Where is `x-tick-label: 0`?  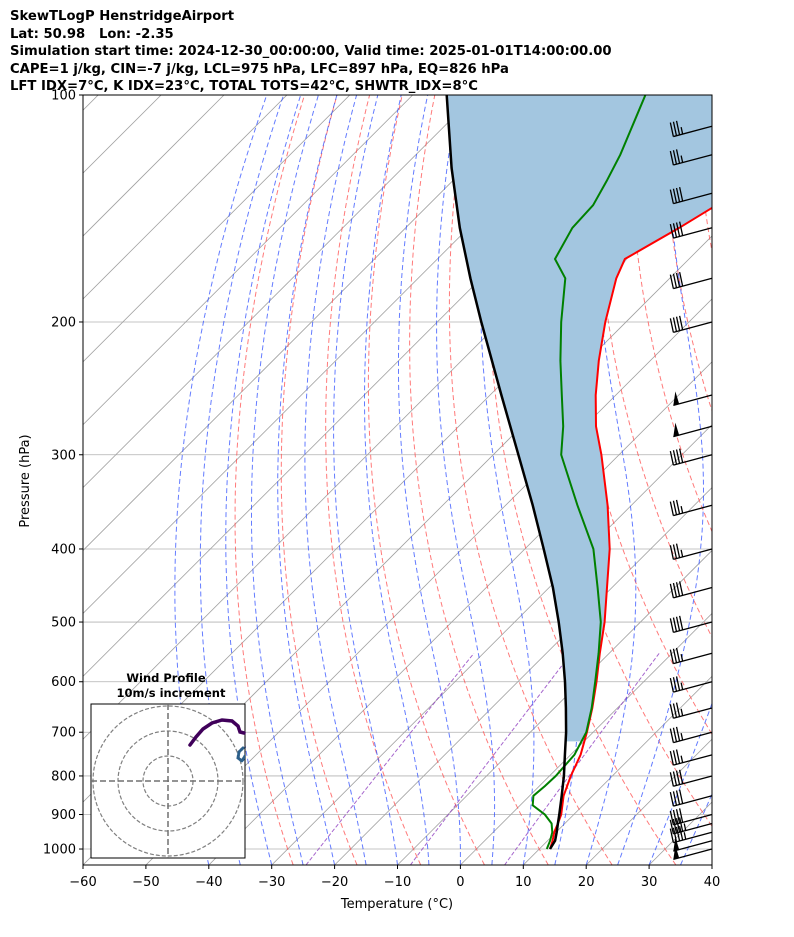 x-tick-label: 0 is located at coordinates (460, 882).